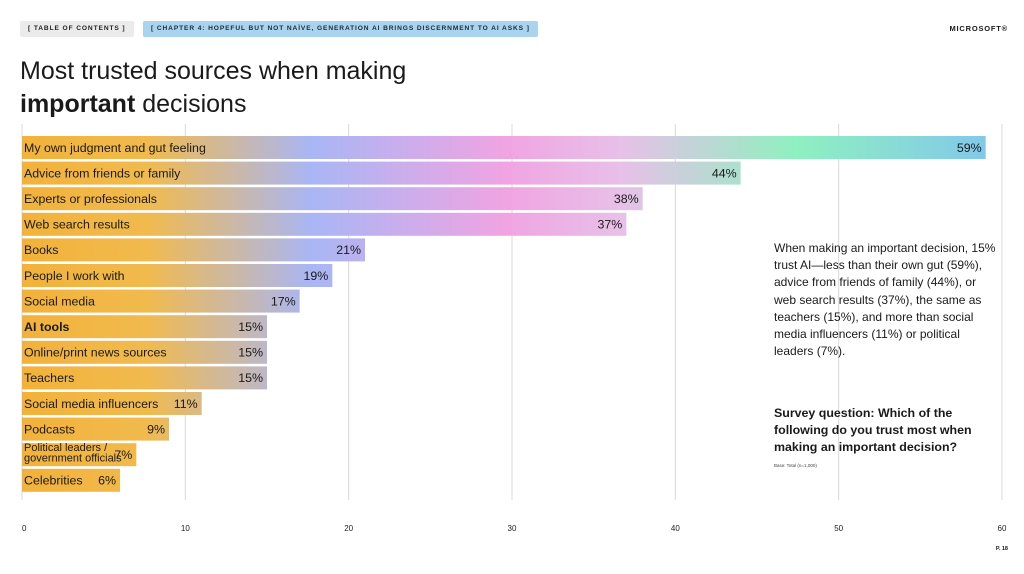 The width and height of the screenshot is (1024, 574). What do you see at coordinates (91, 404) in the screenshot?
I see `category-label: Social media influencers` at bounding box center [91, 404].